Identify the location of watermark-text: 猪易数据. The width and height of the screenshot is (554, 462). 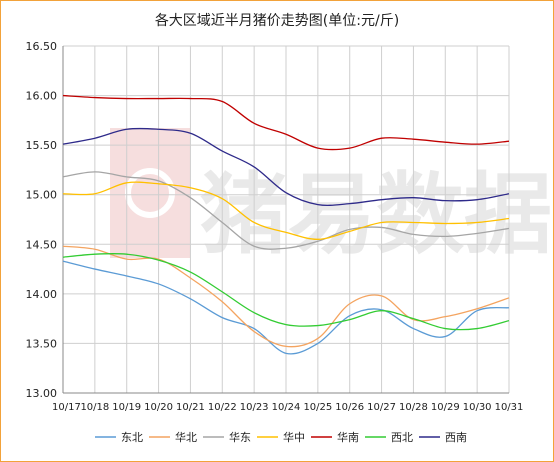
(376, 214).